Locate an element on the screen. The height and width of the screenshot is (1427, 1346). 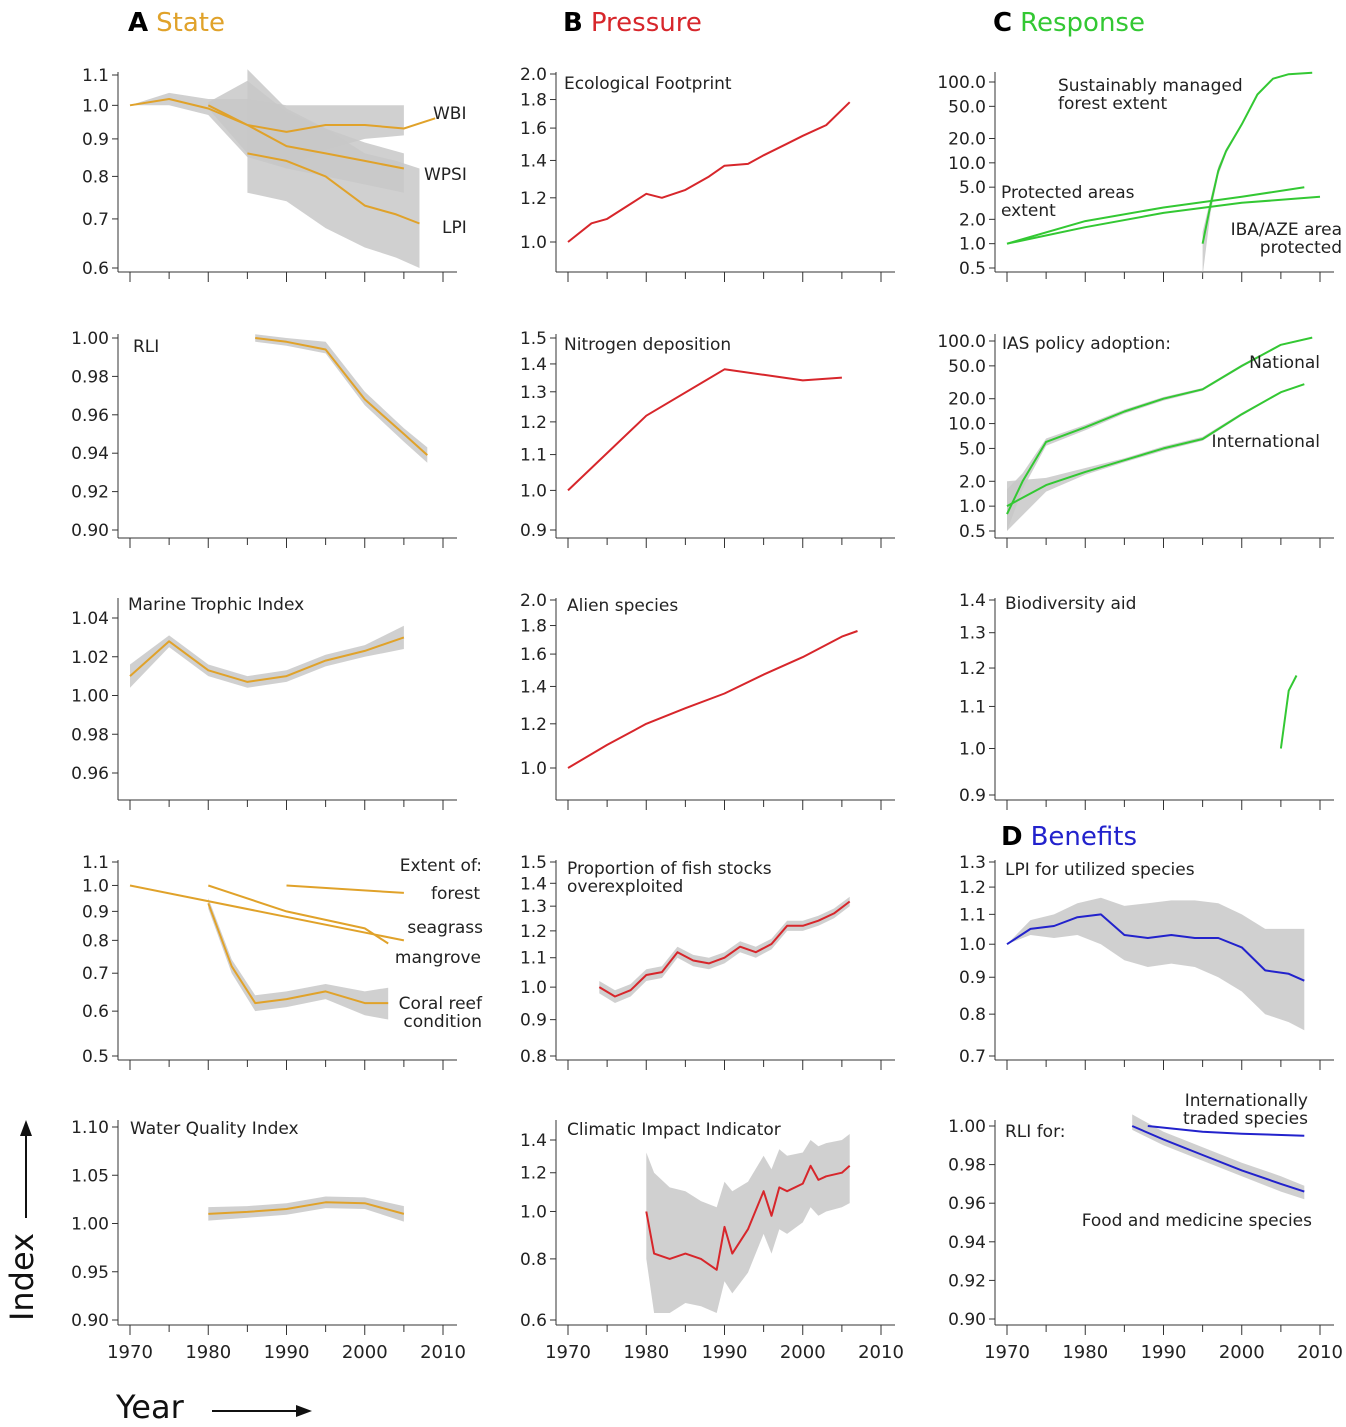
series-label: Coral reef is located at coordinates (441, 1004).